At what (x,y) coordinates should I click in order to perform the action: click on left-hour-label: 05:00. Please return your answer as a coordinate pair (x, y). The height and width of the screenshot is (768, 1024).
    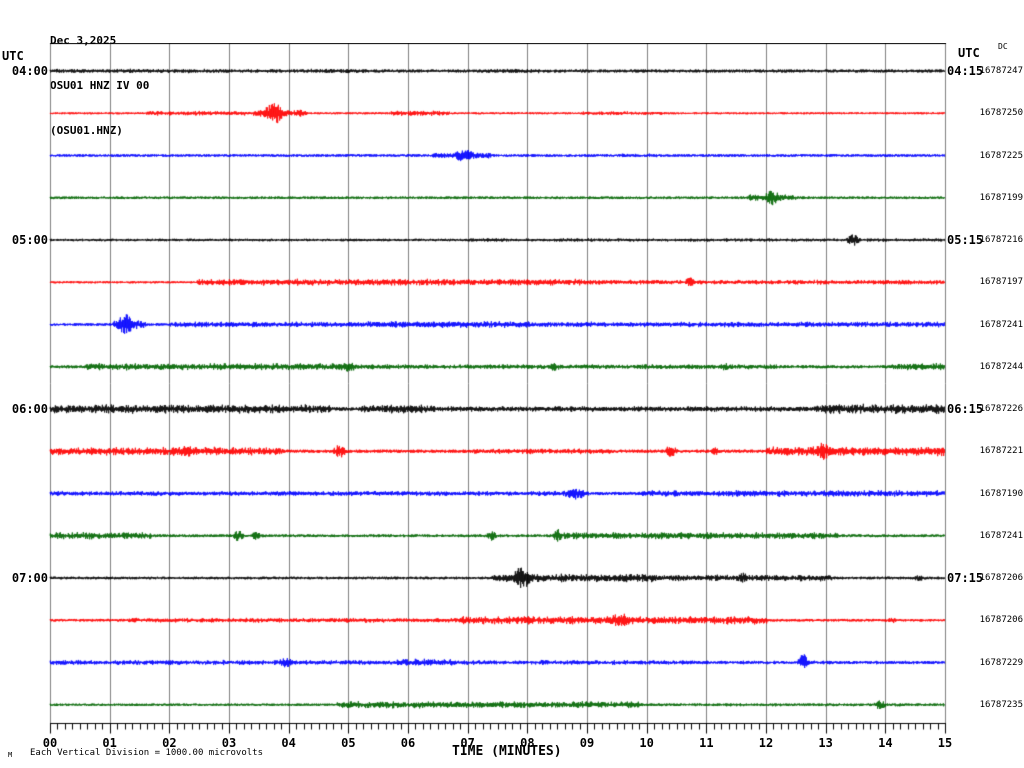
    Looking at the image, I should click on (29, 240).